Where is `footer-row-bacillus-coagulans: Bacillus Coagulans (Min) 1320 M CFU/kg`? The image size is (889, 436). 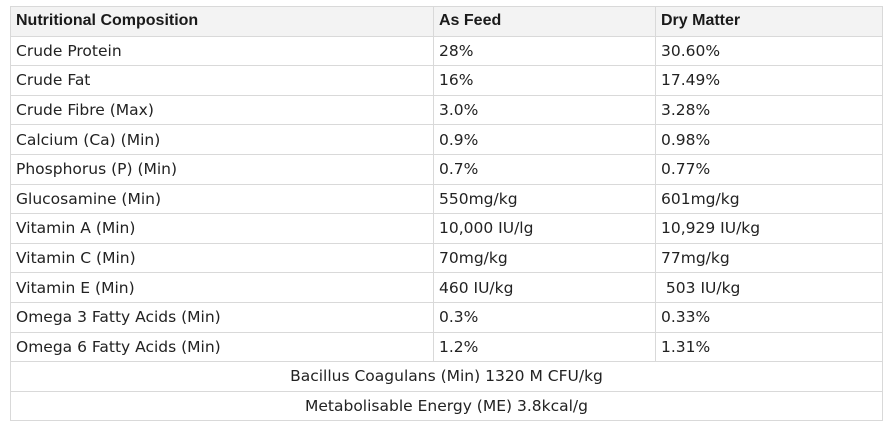
footer-row-bacillus-coagulans: Bacillus Coagulans (Min) 1320 M CFU/kg is located at coordinates (446, 376).